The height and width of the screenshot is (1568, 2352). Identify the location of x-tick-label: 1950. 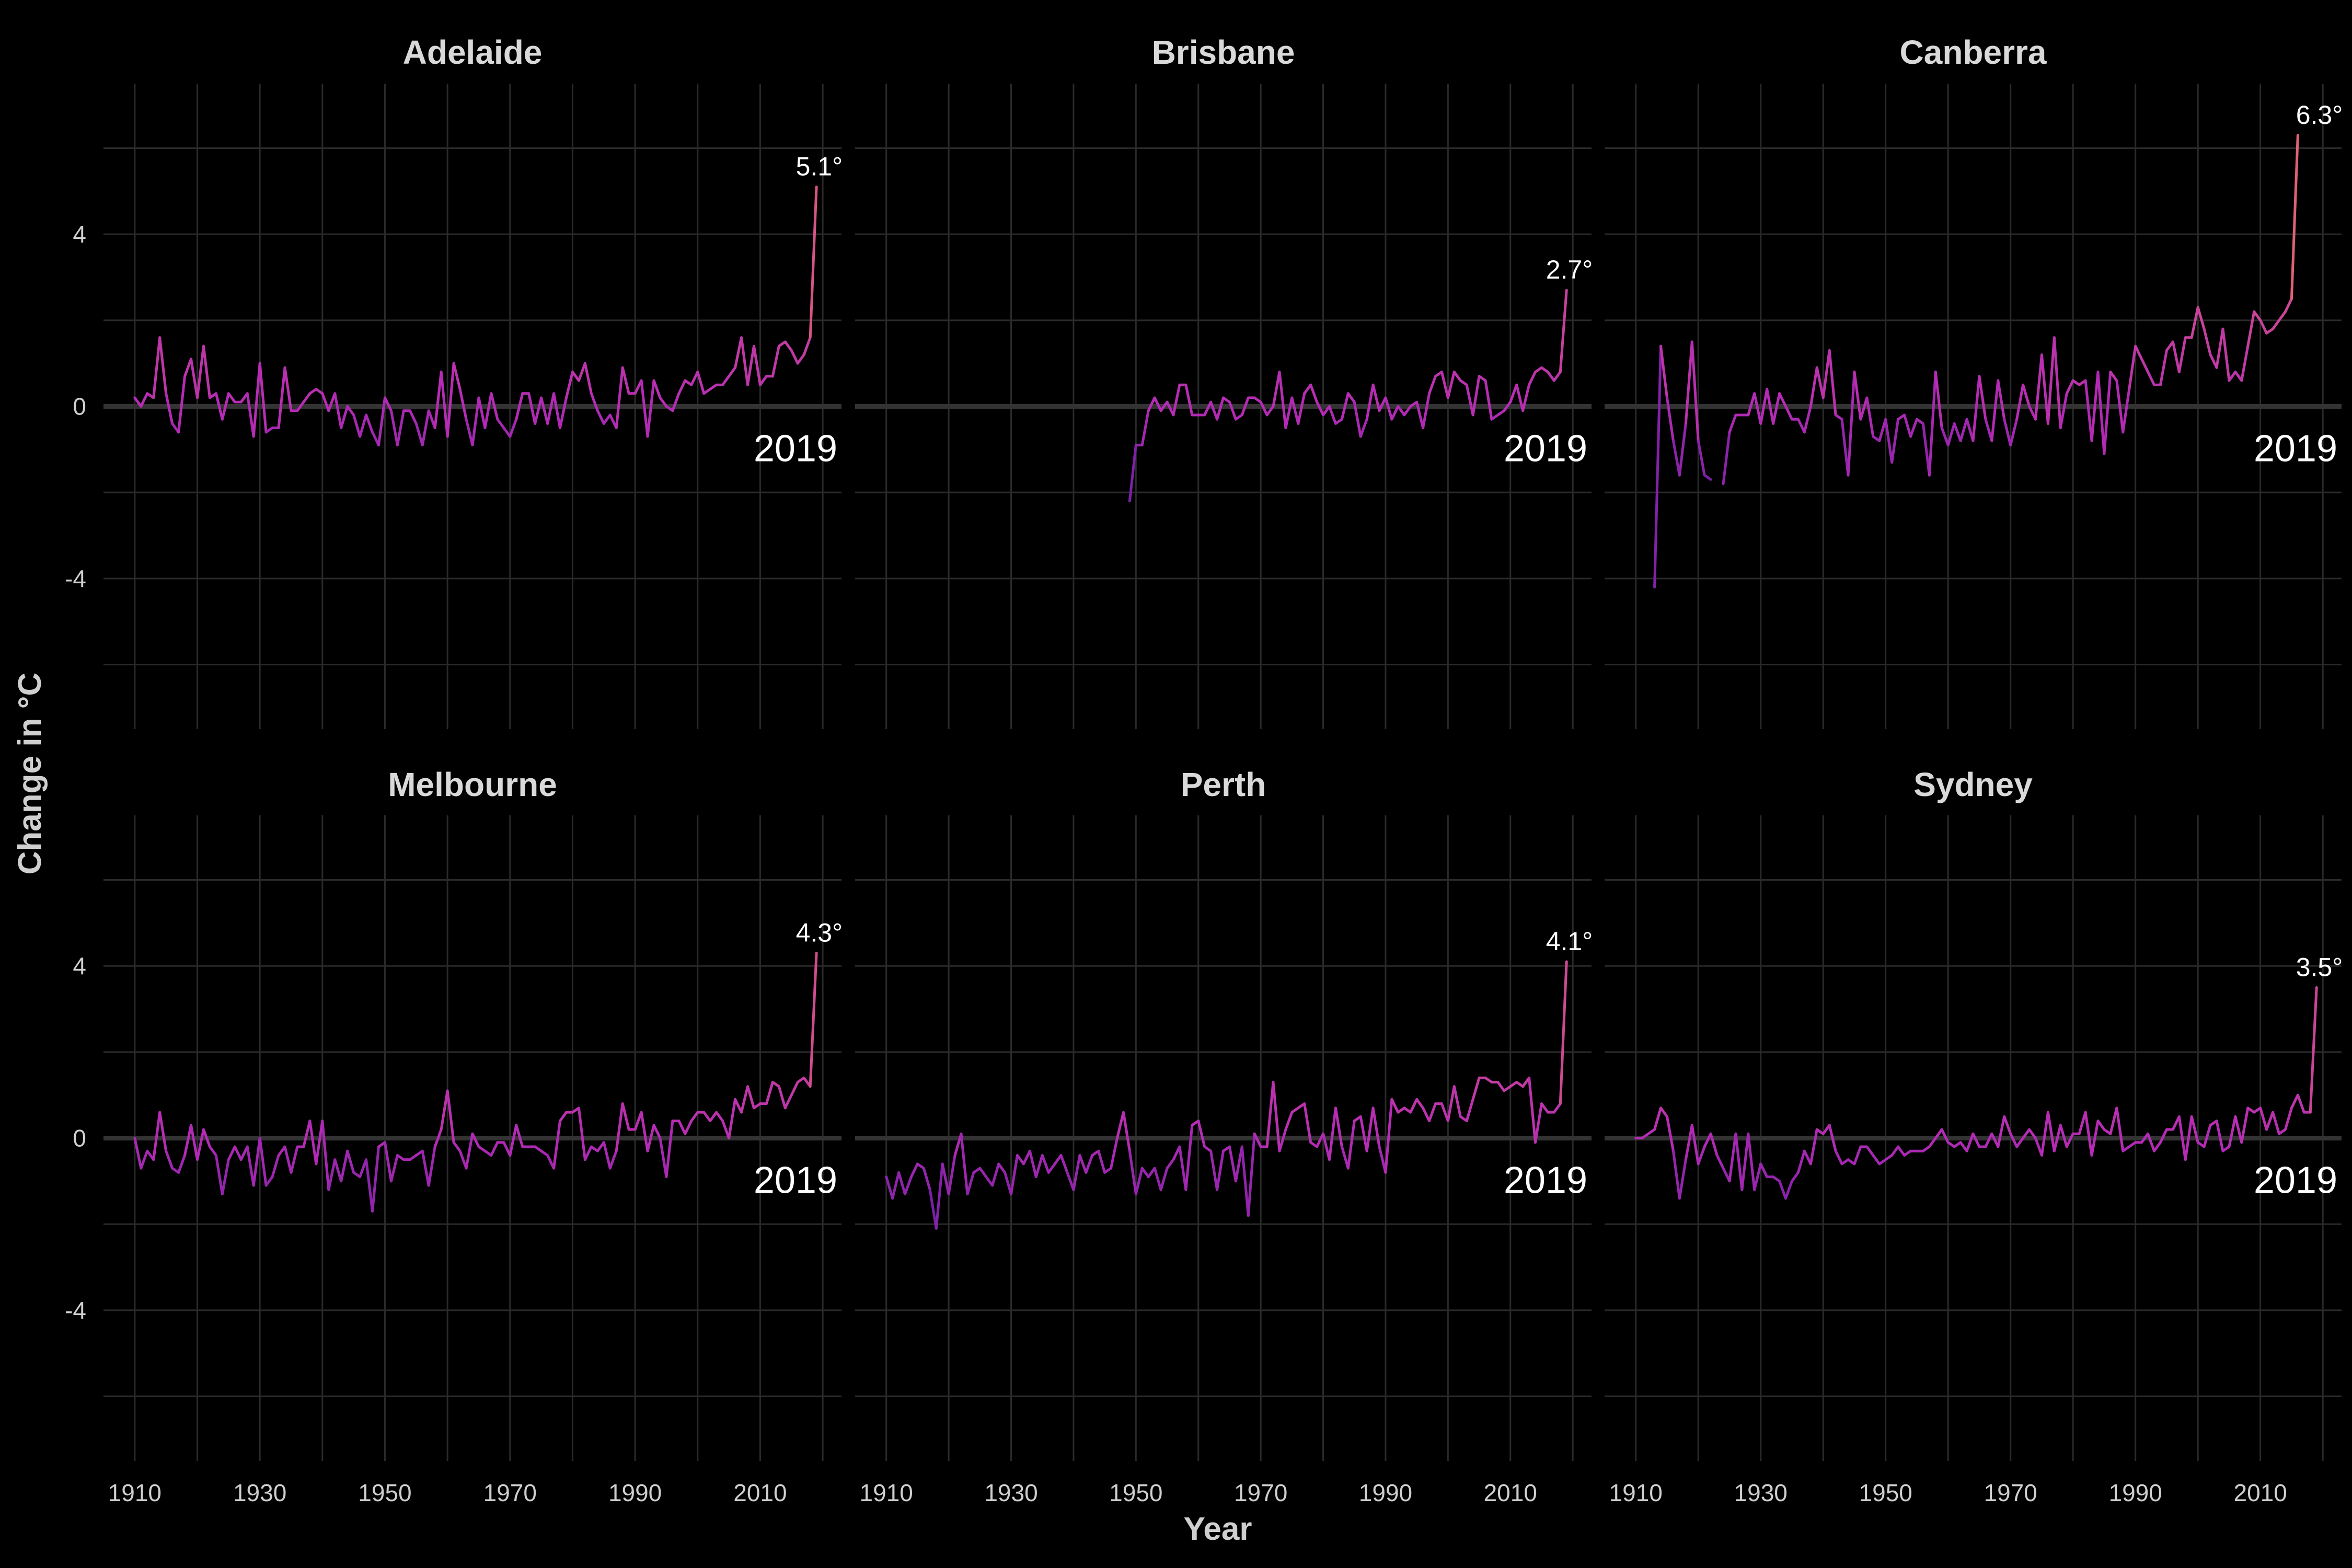
(1885, 1492).